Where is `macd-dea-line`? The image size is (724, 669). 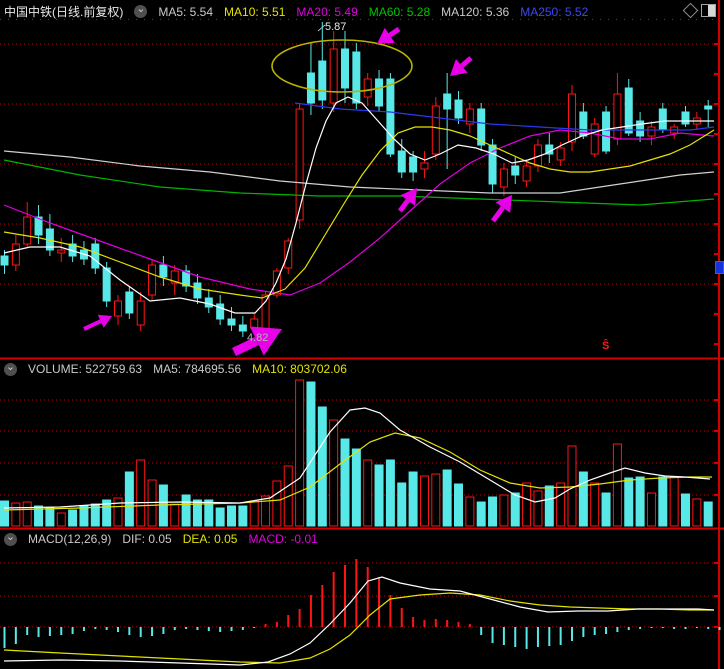
macd-dea-line is located at coordinates (358, 628).